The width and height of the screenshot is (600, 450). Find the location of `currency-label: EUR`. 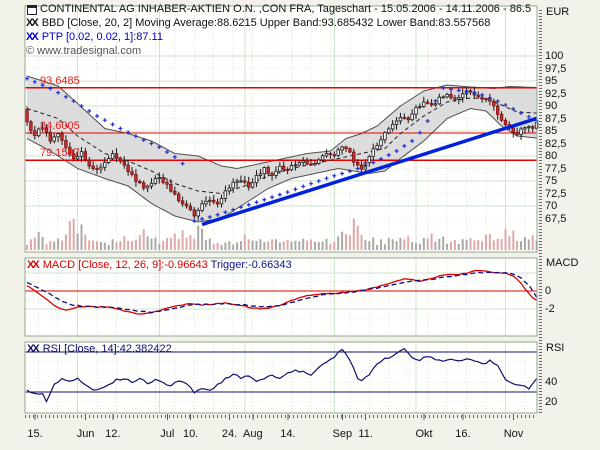

currency-label: EUR is located at coordinates (558, 12).